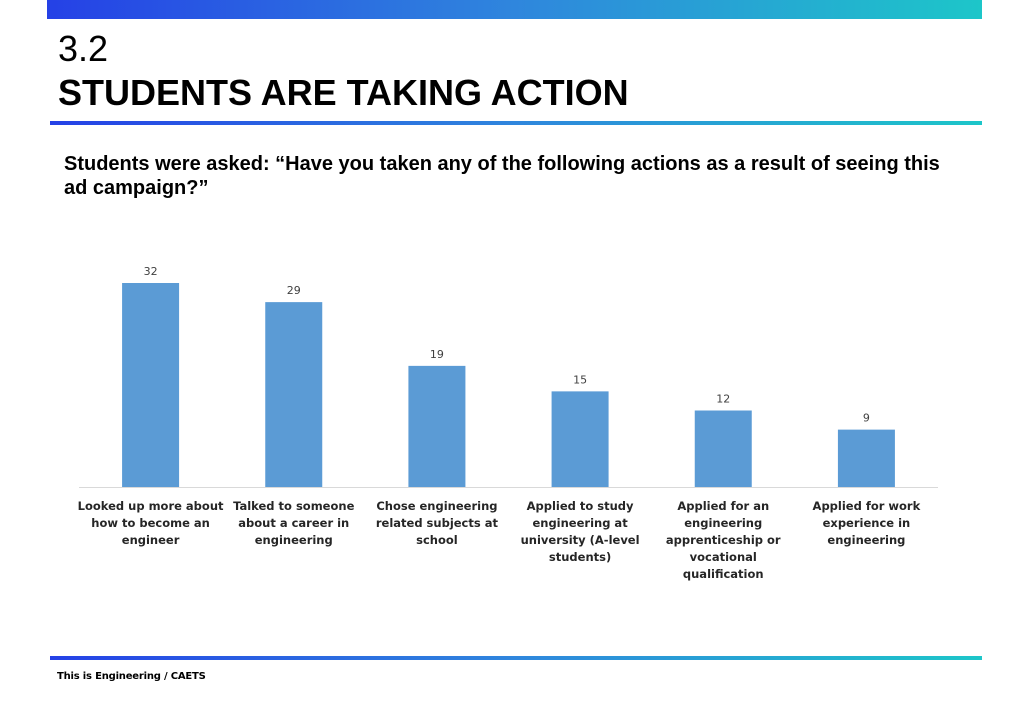  Describe the element at coordinates (294, 290) in the screenshot. I see `data-label-2: 29` at that location.